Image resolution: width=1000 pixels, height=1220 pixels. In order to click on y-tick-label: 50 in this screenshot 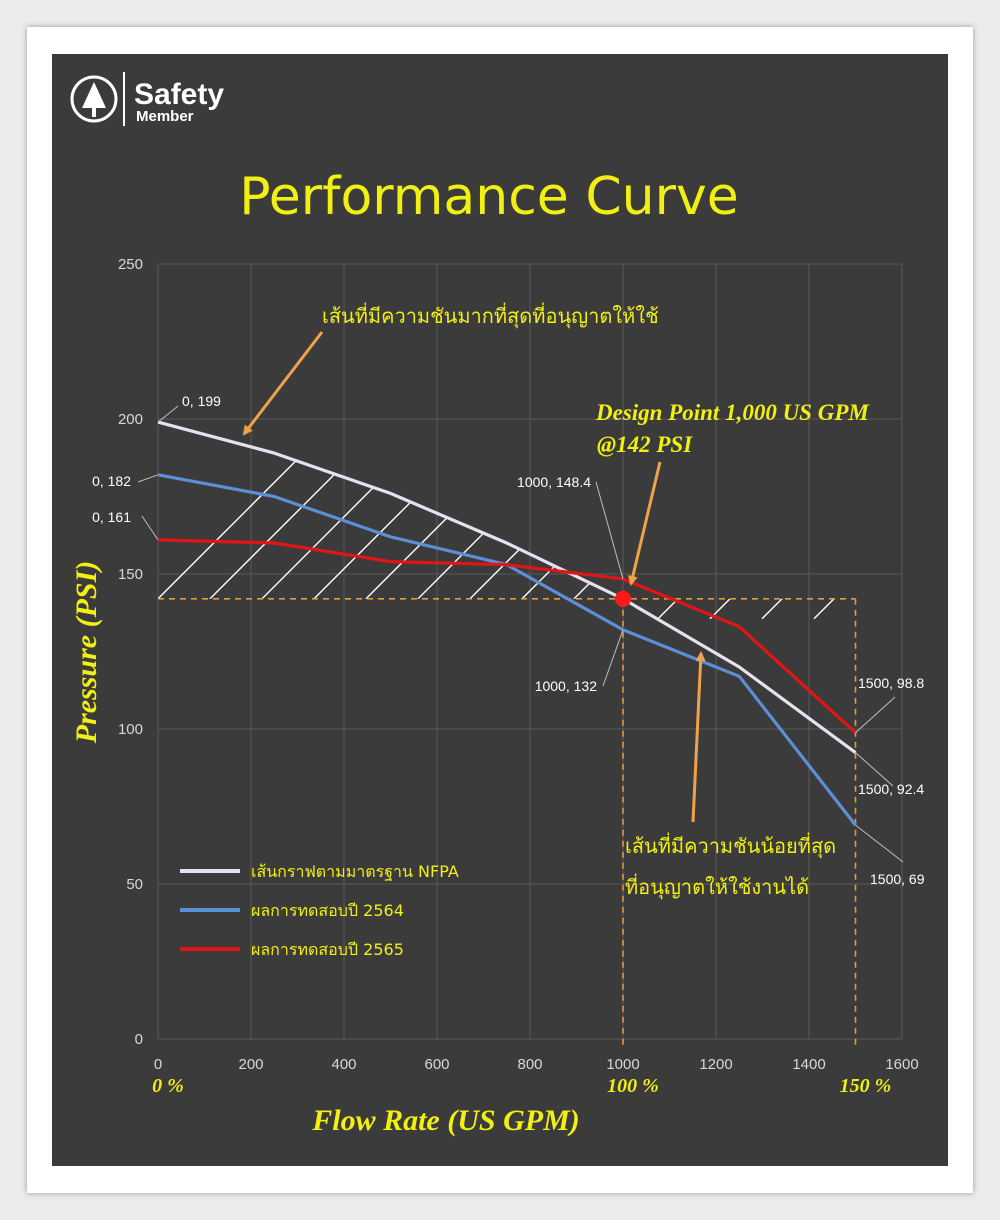, I will do `click(134, 884)`.